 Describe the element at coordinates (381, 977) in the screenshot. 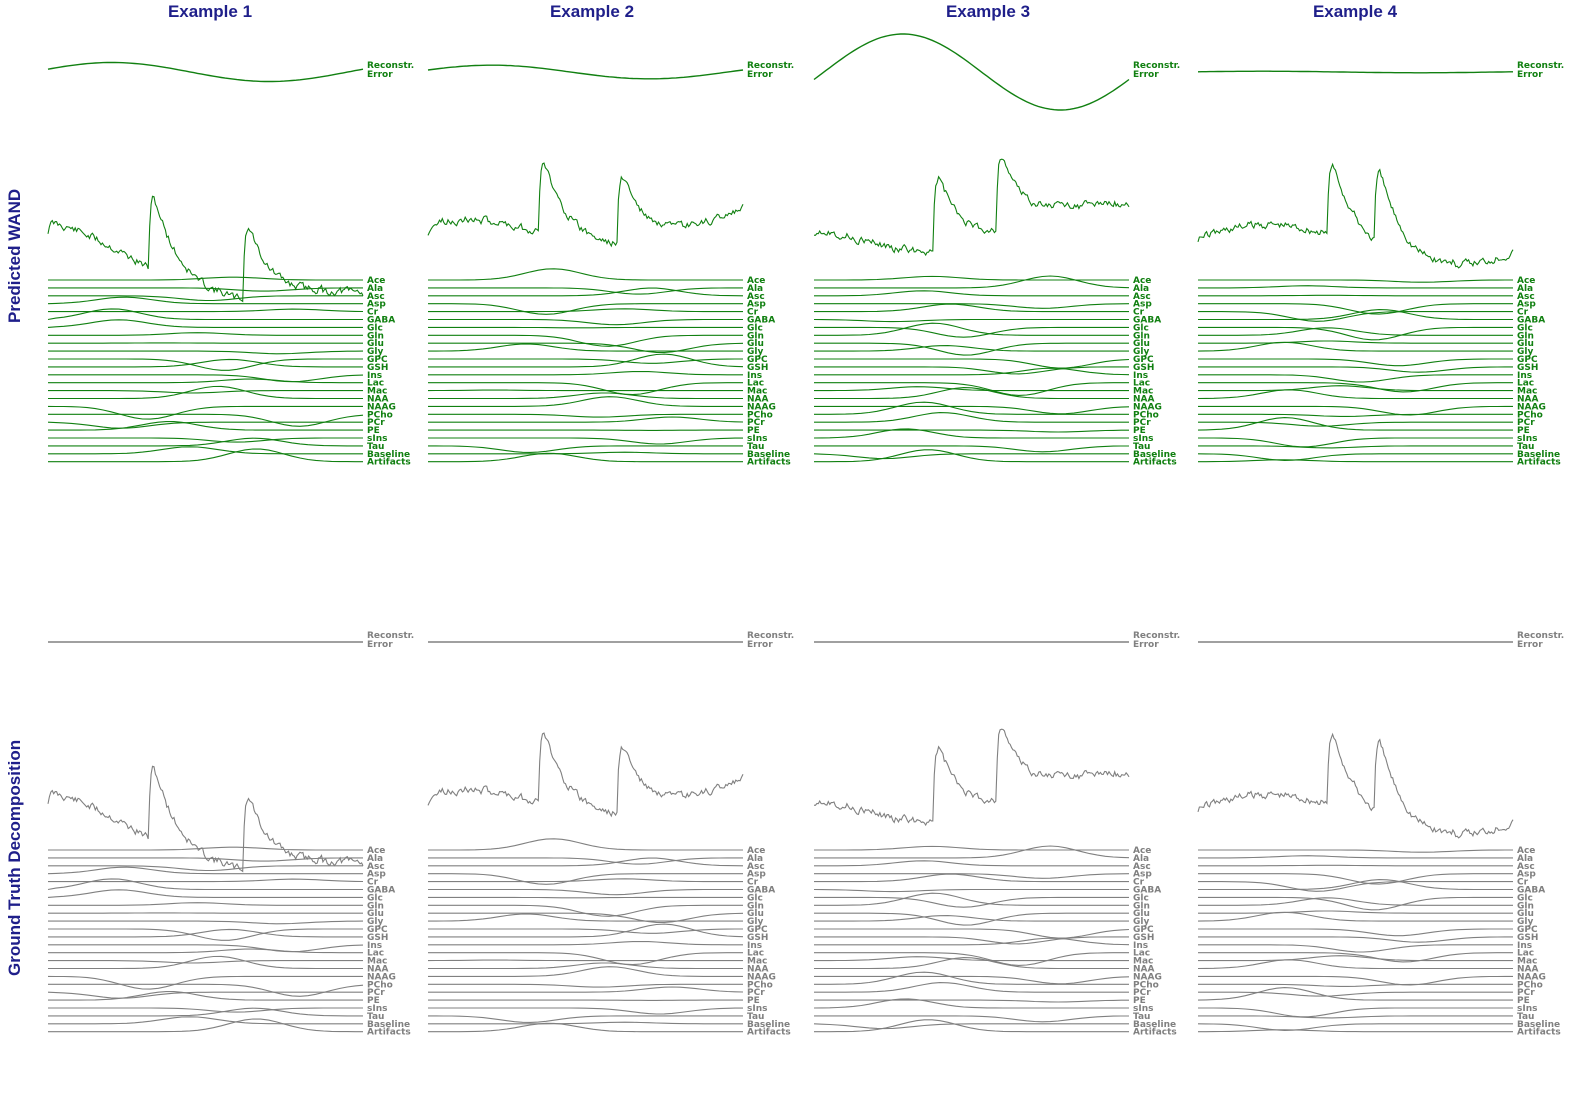

I see `component-label-naag: NAAG` at that location.